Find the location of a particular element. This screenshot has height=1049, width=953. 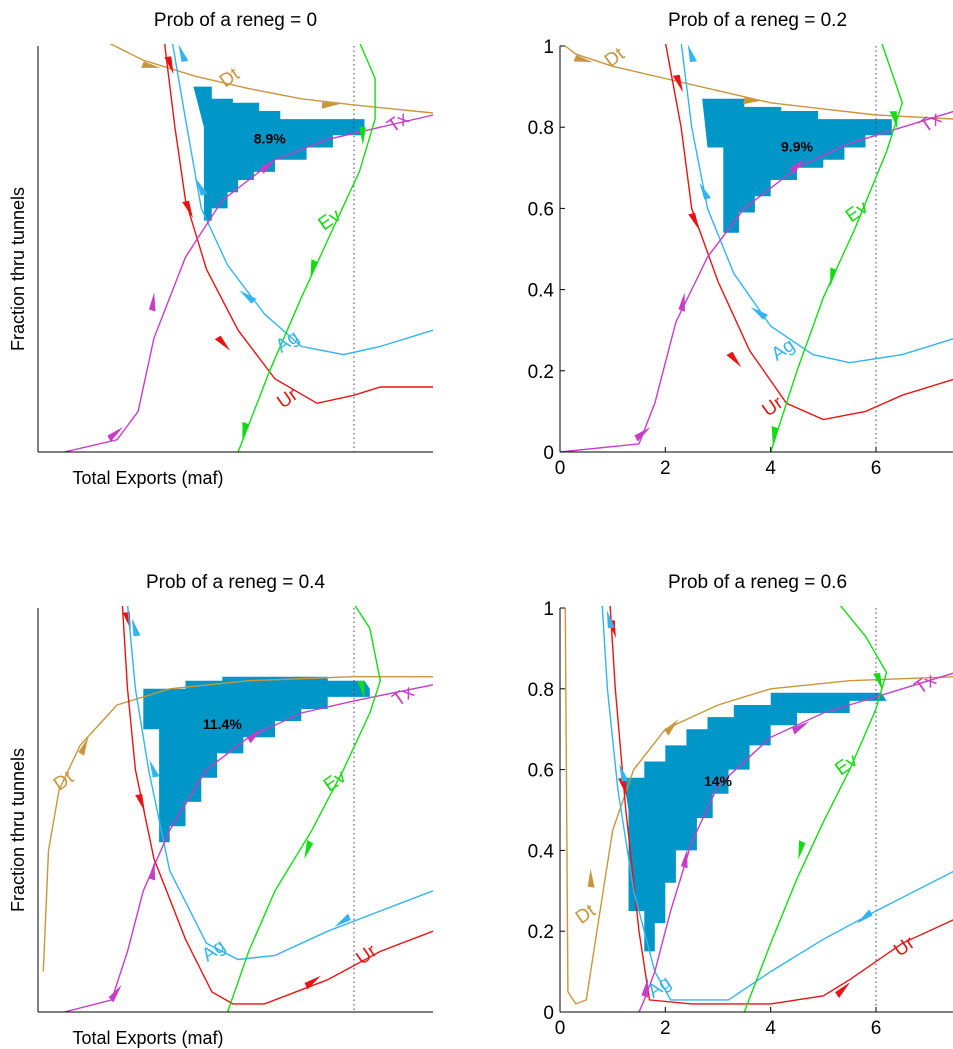

region-percent-label: 9.9% is located at coordinates (797, 147).